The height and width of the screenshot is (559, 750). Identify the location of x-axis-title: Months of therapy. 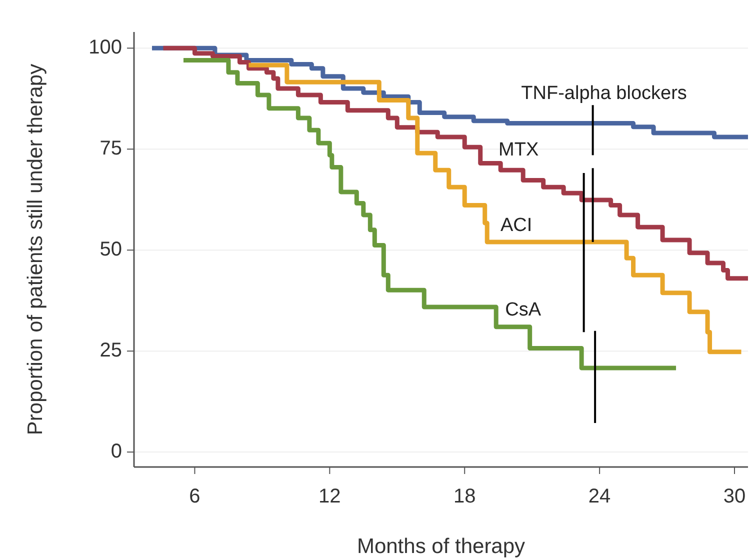
(441, 546).